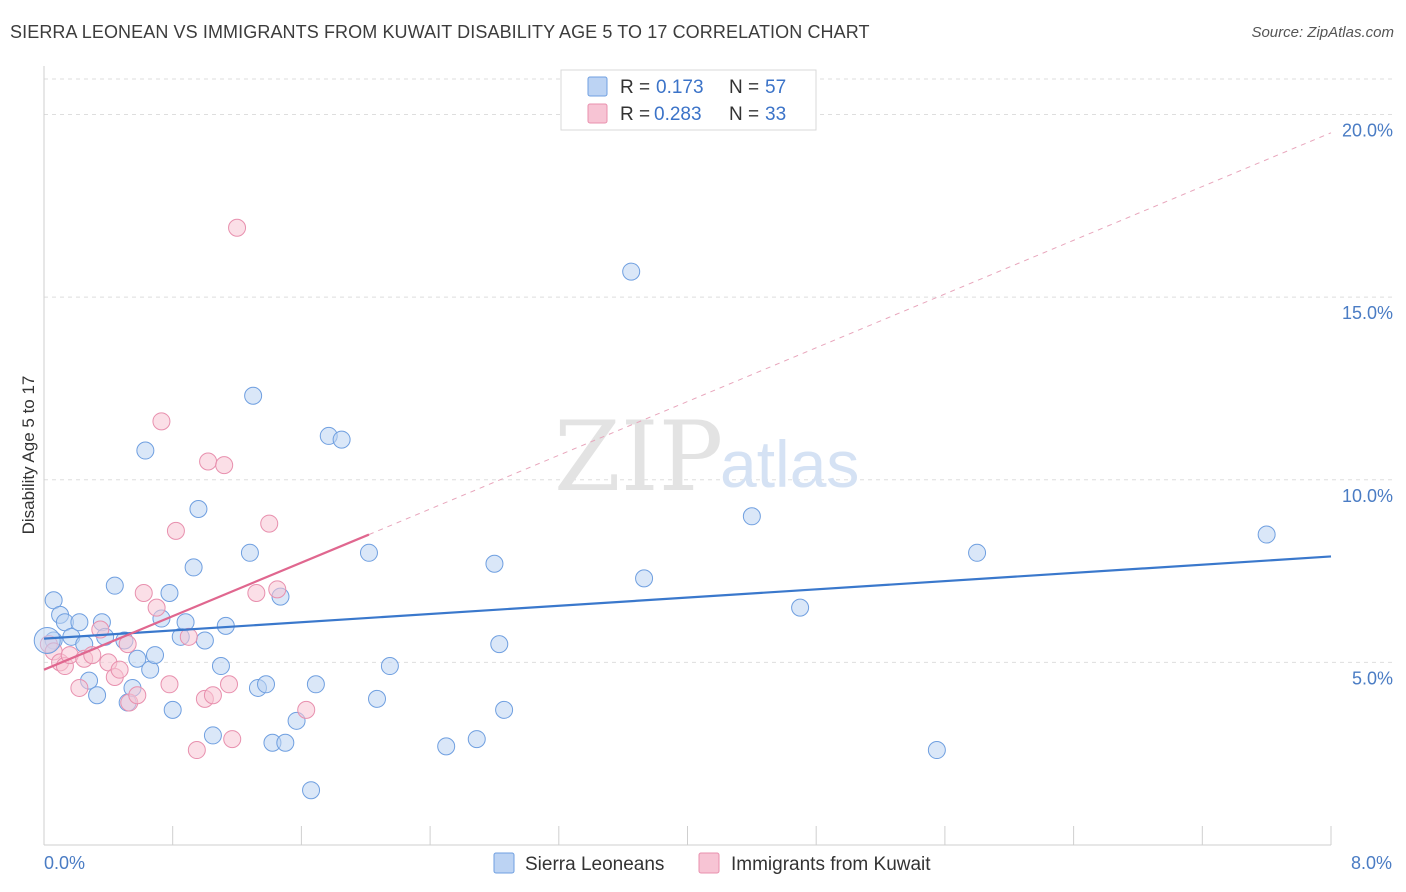  Describe the element at coordinates (775, 114) in the screenshot. I see `legend-n-value-2: 33` at that location.